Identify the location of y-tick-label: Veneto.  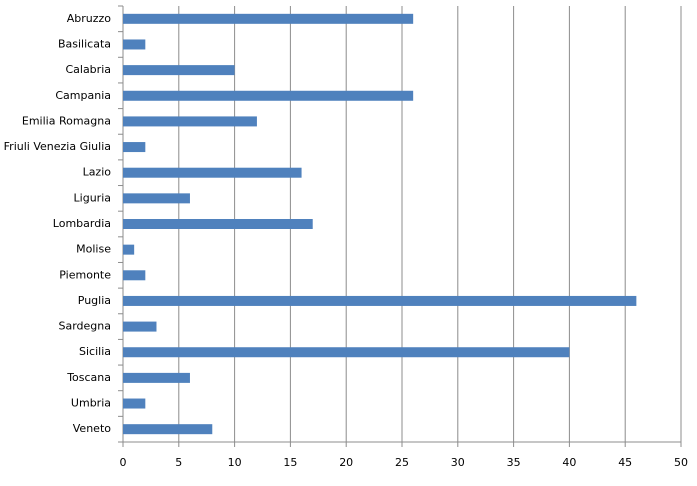
(92, 428).